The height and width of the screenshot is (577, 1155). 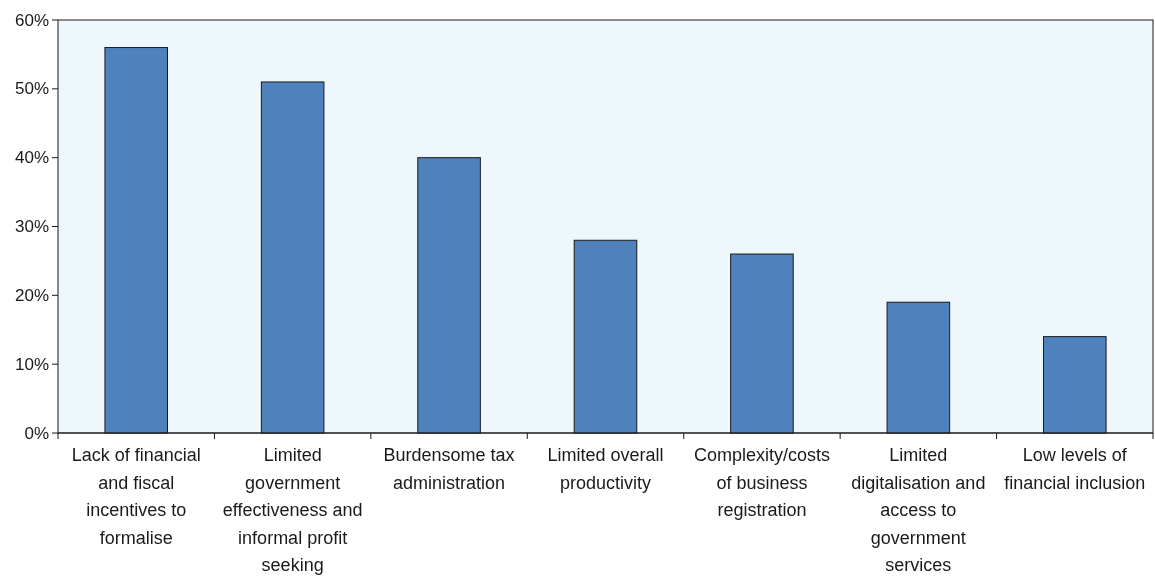 What do you see at coordinates (761, 482) in the screenshot?
I see `x-tick-label: Complexity/costs of business registration` at bounding box center [761, 482].